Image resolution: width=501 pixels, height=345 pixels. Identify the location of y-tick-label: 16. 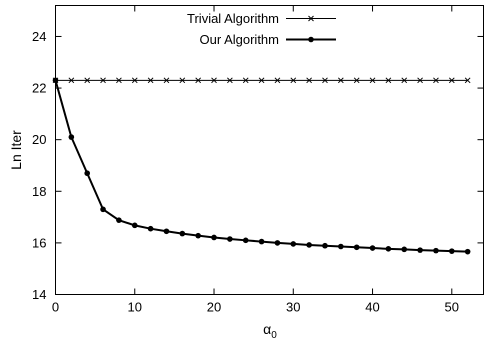
(39, 242).